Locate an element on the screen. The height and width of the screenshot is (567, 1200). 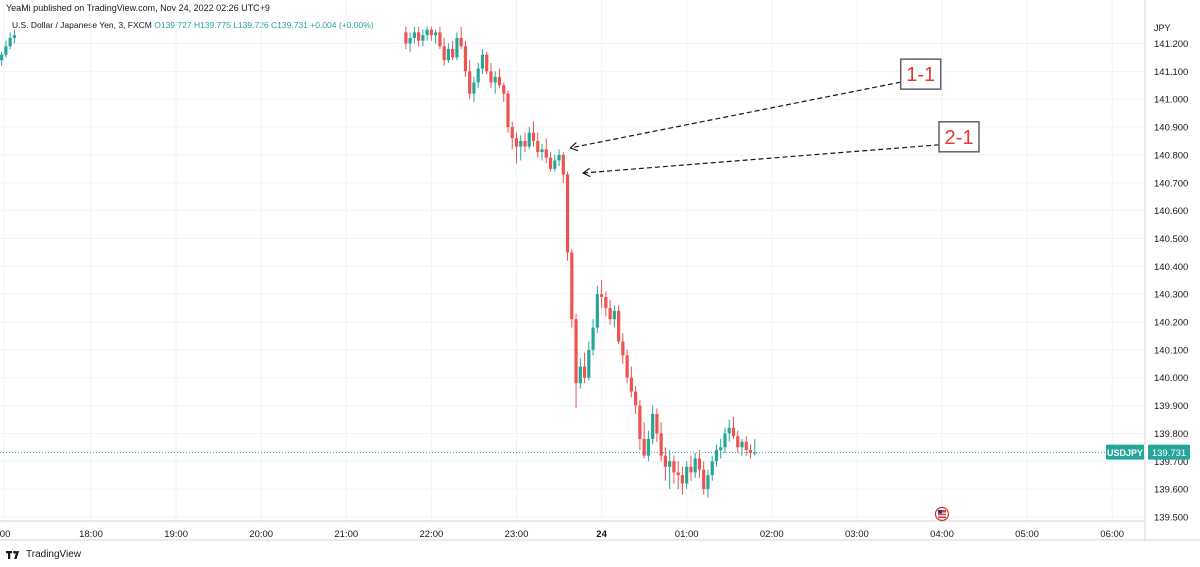
x-tick-label: 21:00 is located at coordinates (346, 534).